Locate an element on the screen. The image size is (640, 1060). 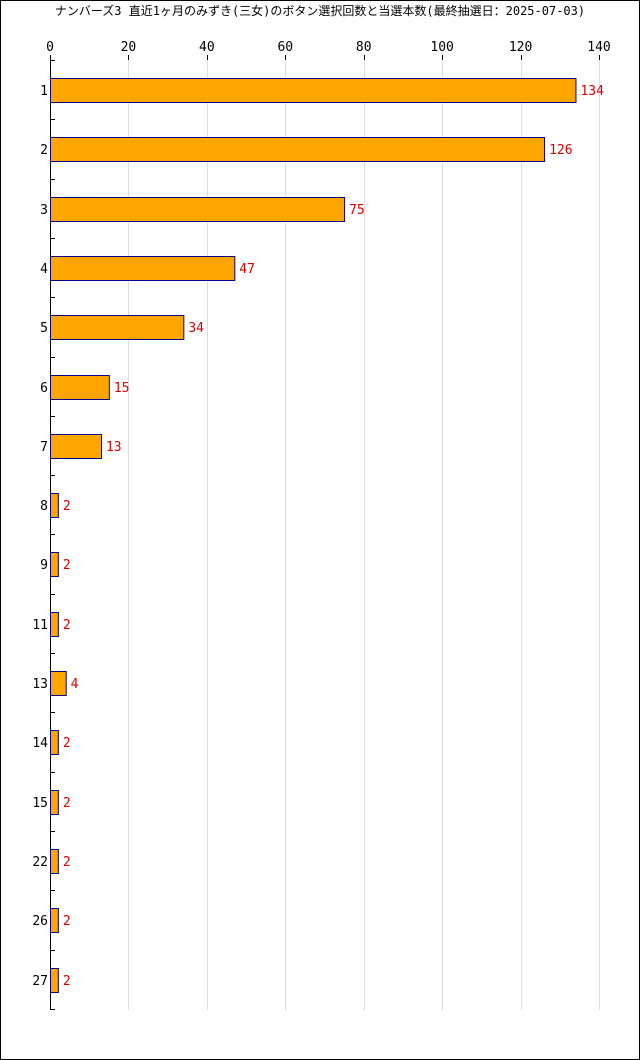
category-label: 7 is located at coordinates (44, 447).